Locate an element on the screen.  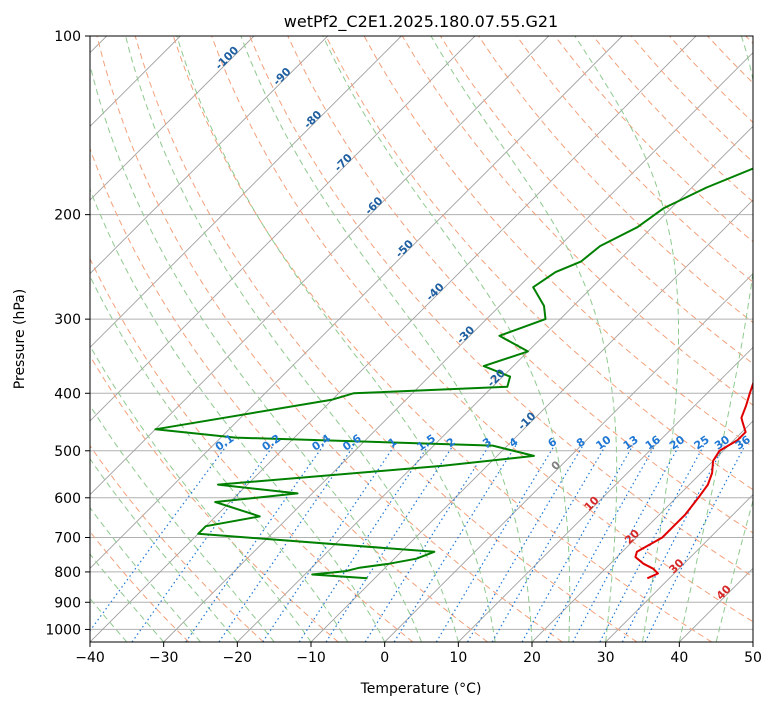
y-tick-label: 200 is located at coordinates (67, 216).